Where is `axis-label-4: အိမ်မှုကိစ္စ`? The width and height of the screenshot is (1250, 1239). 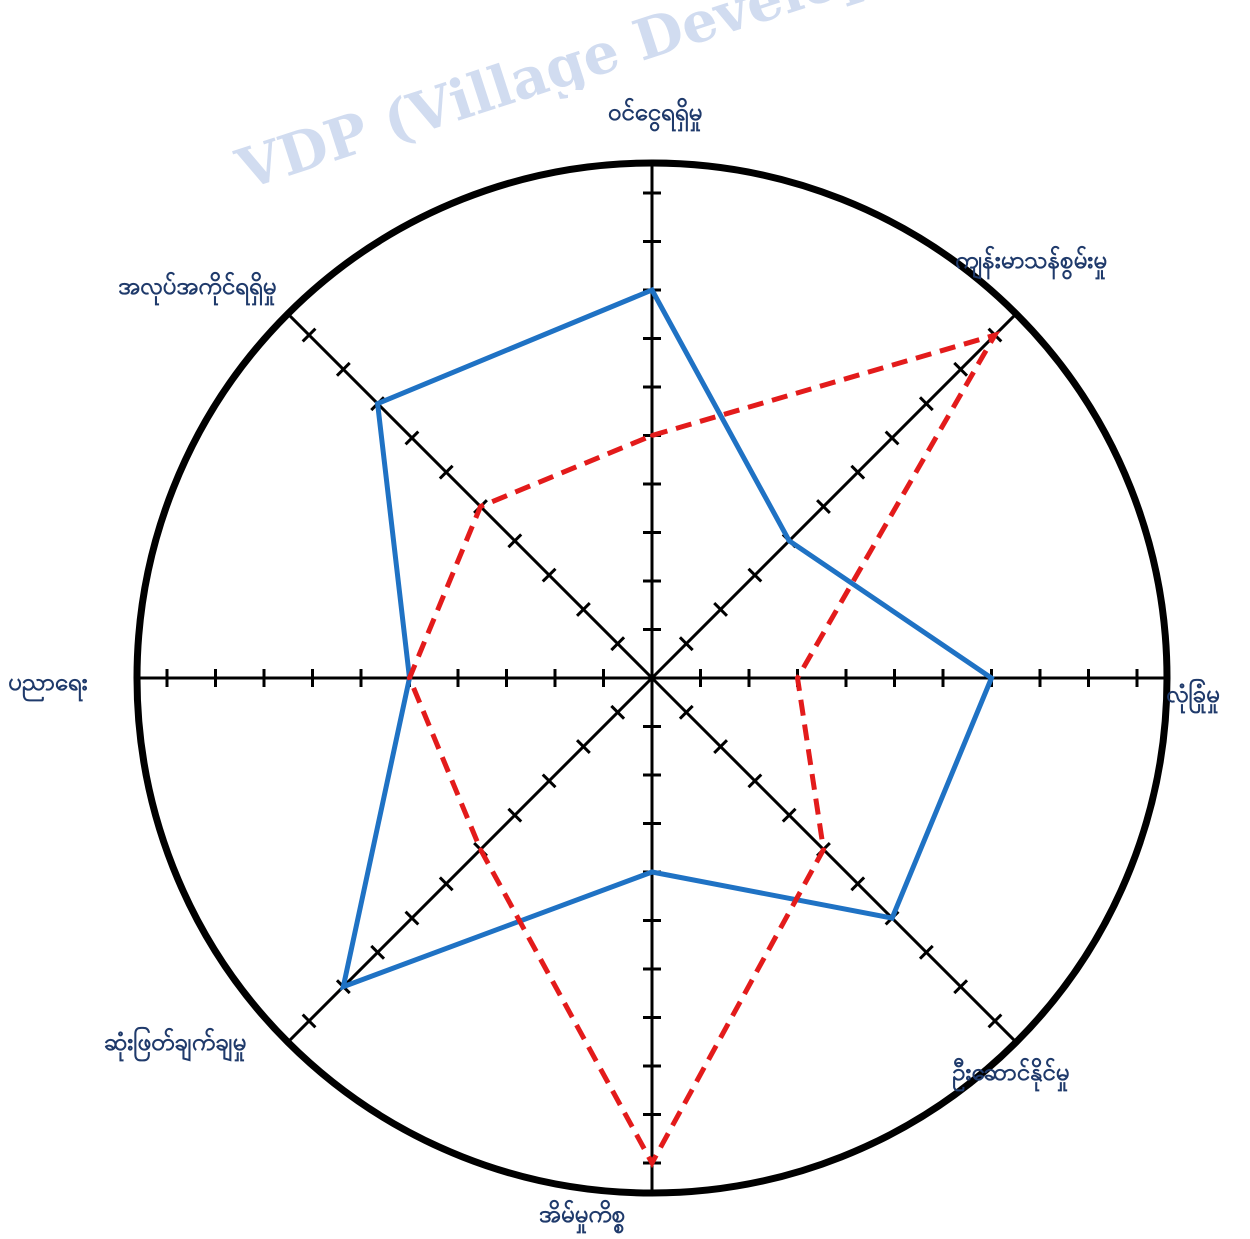
axis-label-4: အိမ်မှုကိစ္စ is located at coordinates (582, 1216).